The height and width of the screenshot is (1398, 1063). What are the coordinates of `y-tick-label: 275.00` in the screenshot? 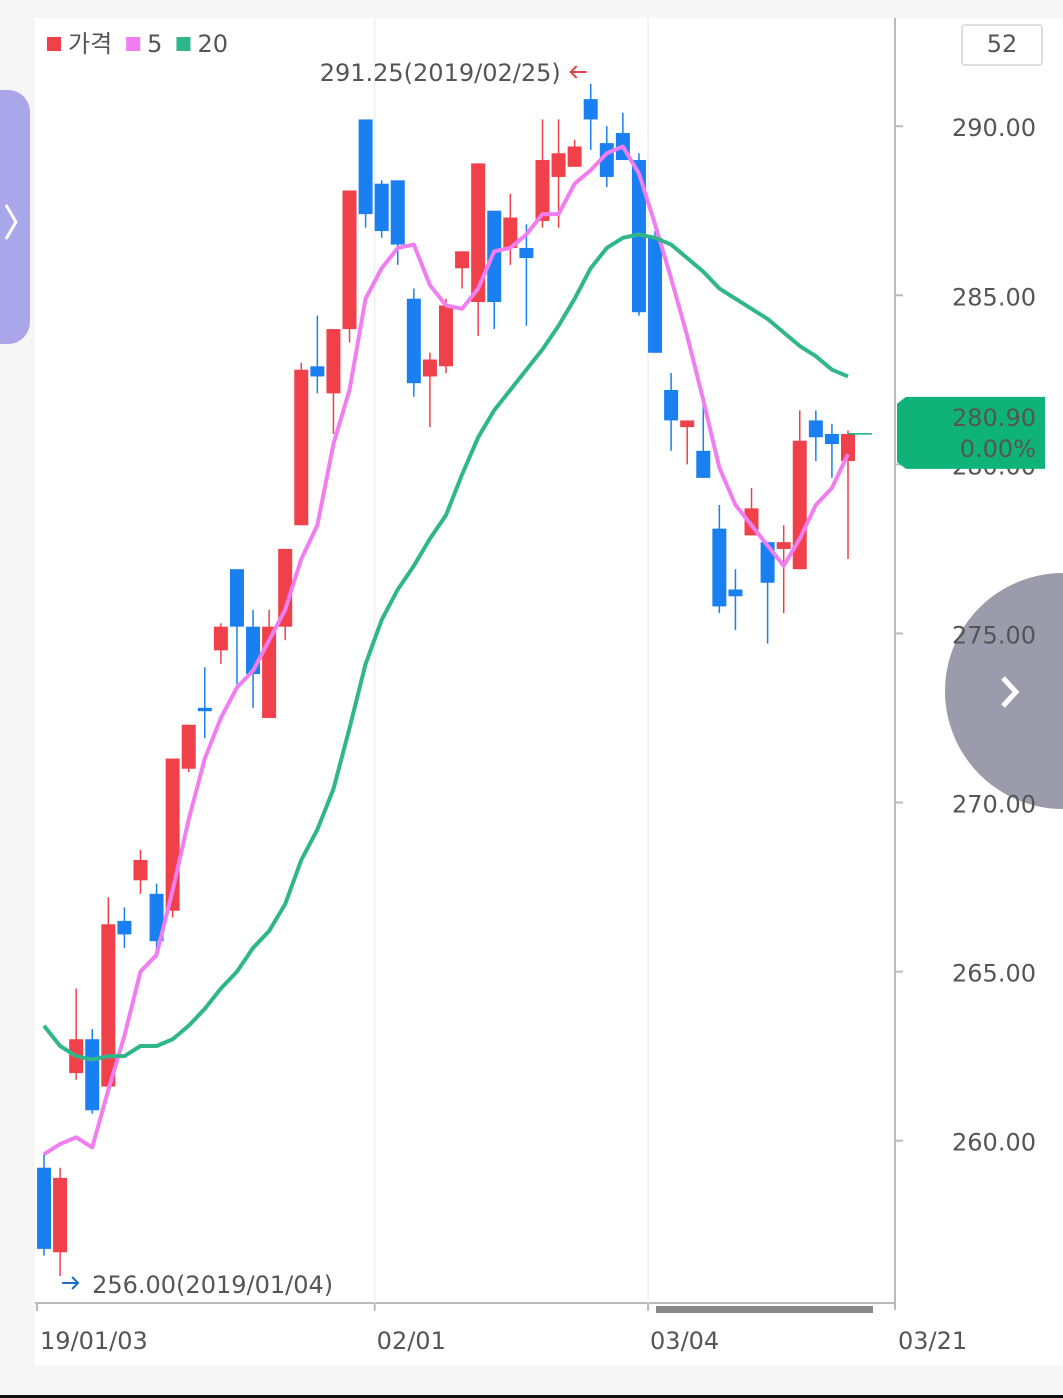 It's located at (994, 635).